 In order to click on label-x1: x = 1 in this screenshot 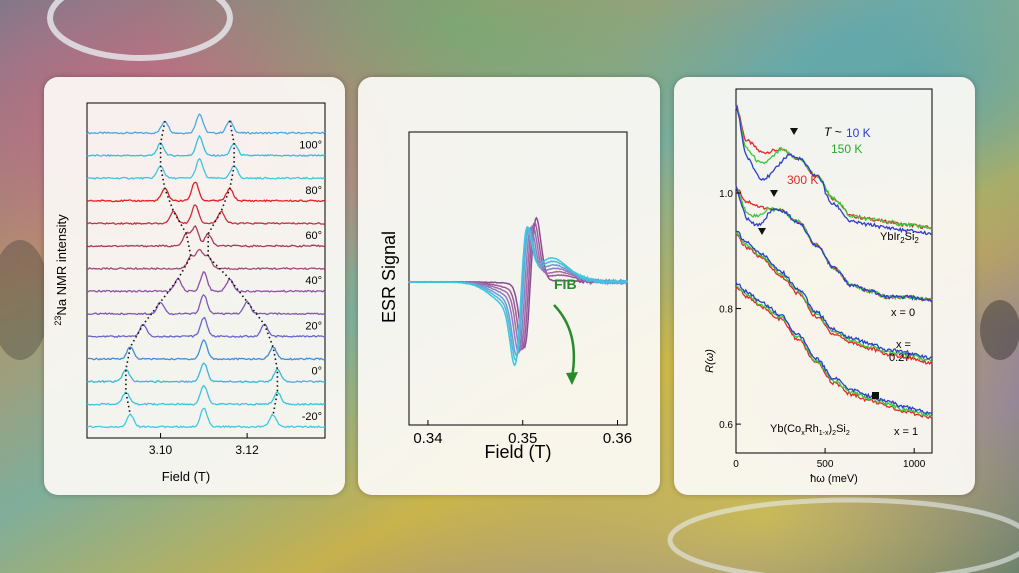, I will do `click(906, 432)`.